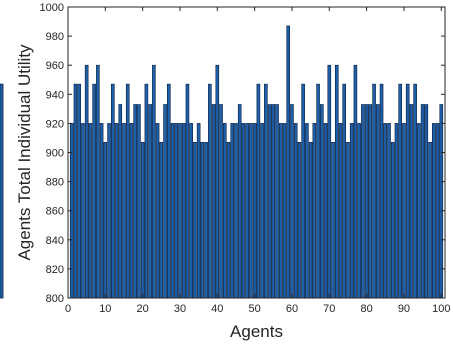  Describe the element at coordinates (255, 309) in the screenshot. I see `x-tick-label: 50` at that location.